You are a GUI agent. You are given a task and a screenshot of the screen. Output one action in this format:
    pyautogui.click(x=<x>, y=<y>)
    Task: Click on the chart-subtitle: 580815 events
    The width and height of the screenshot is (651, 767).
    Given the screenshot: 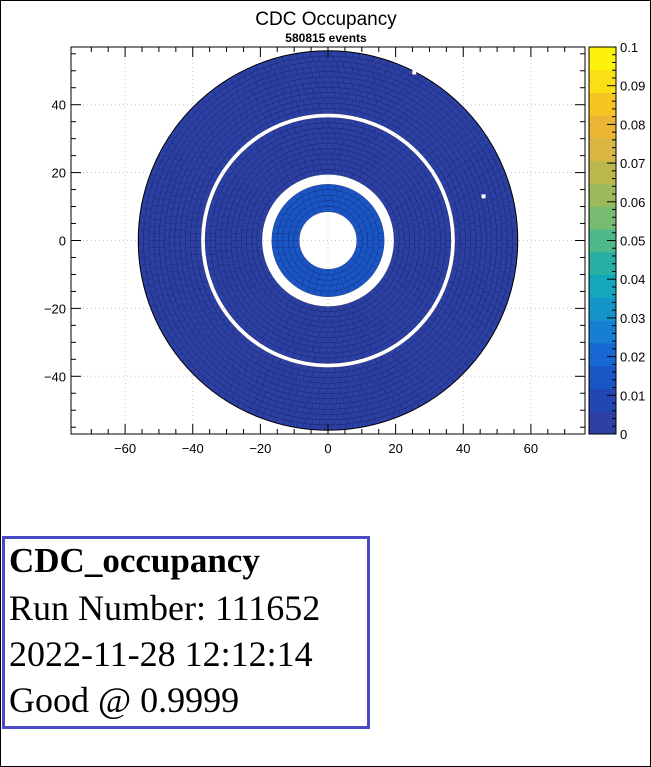 What is the action you would take?
    pyautogui.click(x=326, y=38)
    